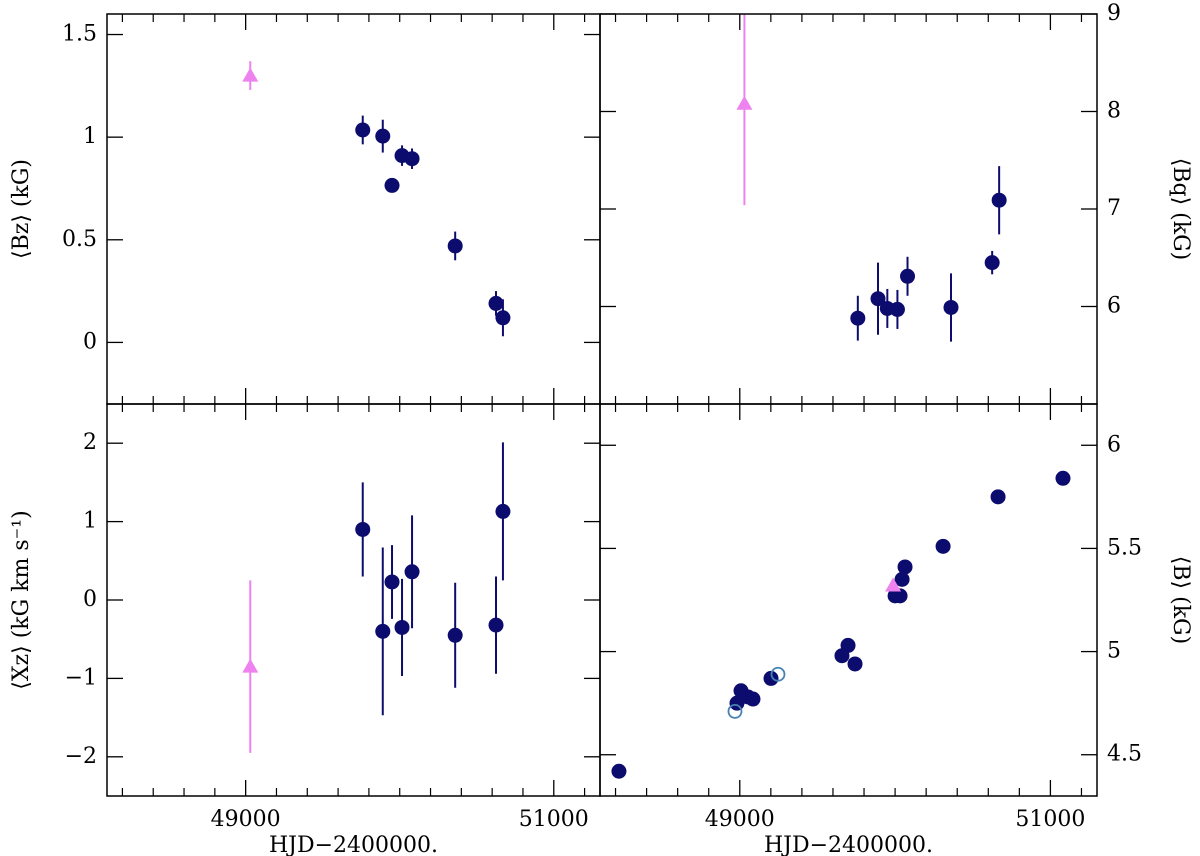 Image resolution: width=1200 pixels, height=856 pixels. I want to click on y-tick-label: −2, so click(81, 756).